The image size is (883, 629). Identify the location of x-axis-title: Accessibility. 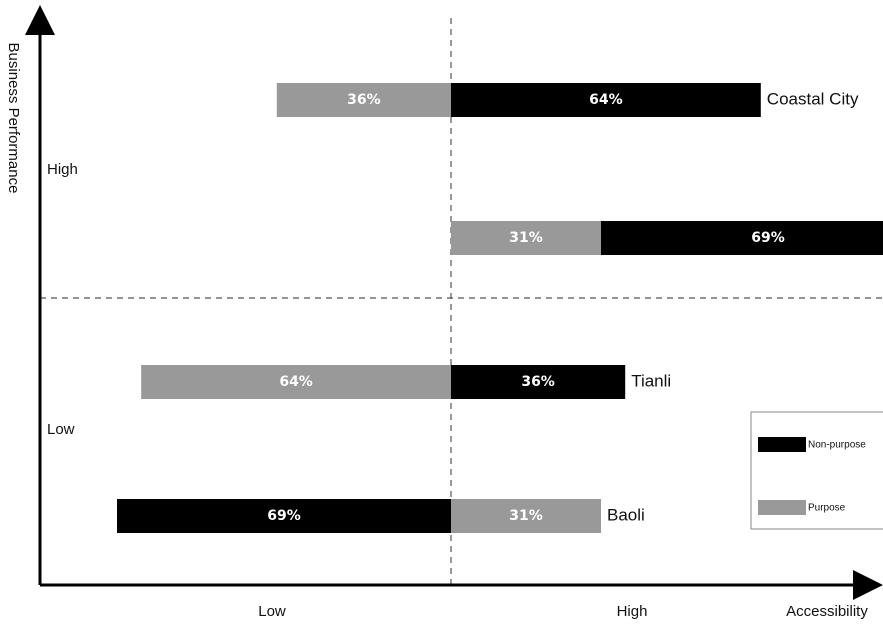
(827, 611).